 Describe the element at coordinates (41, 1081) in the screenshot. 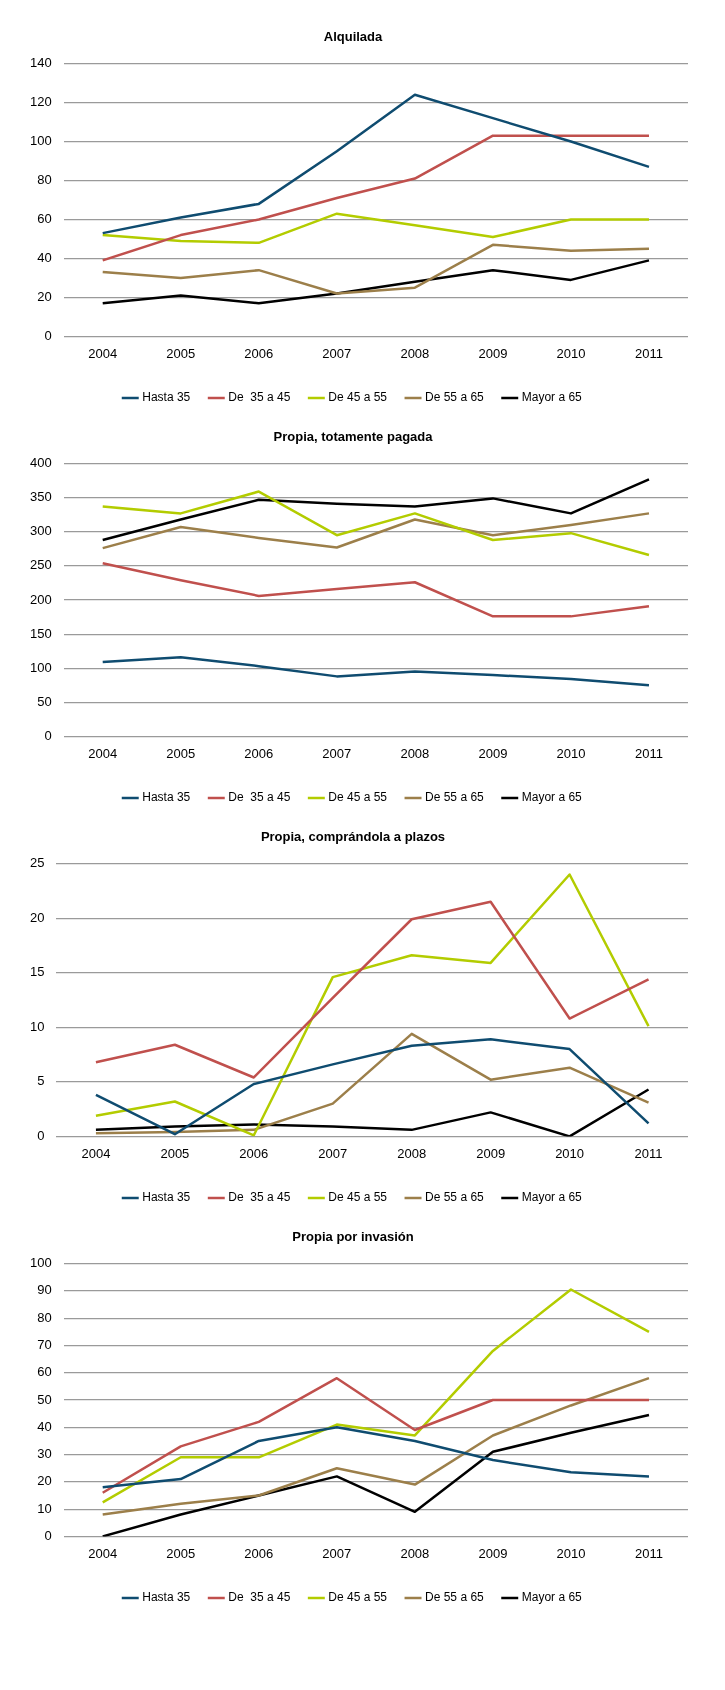

I see `y-tick-label: 5` at that location.